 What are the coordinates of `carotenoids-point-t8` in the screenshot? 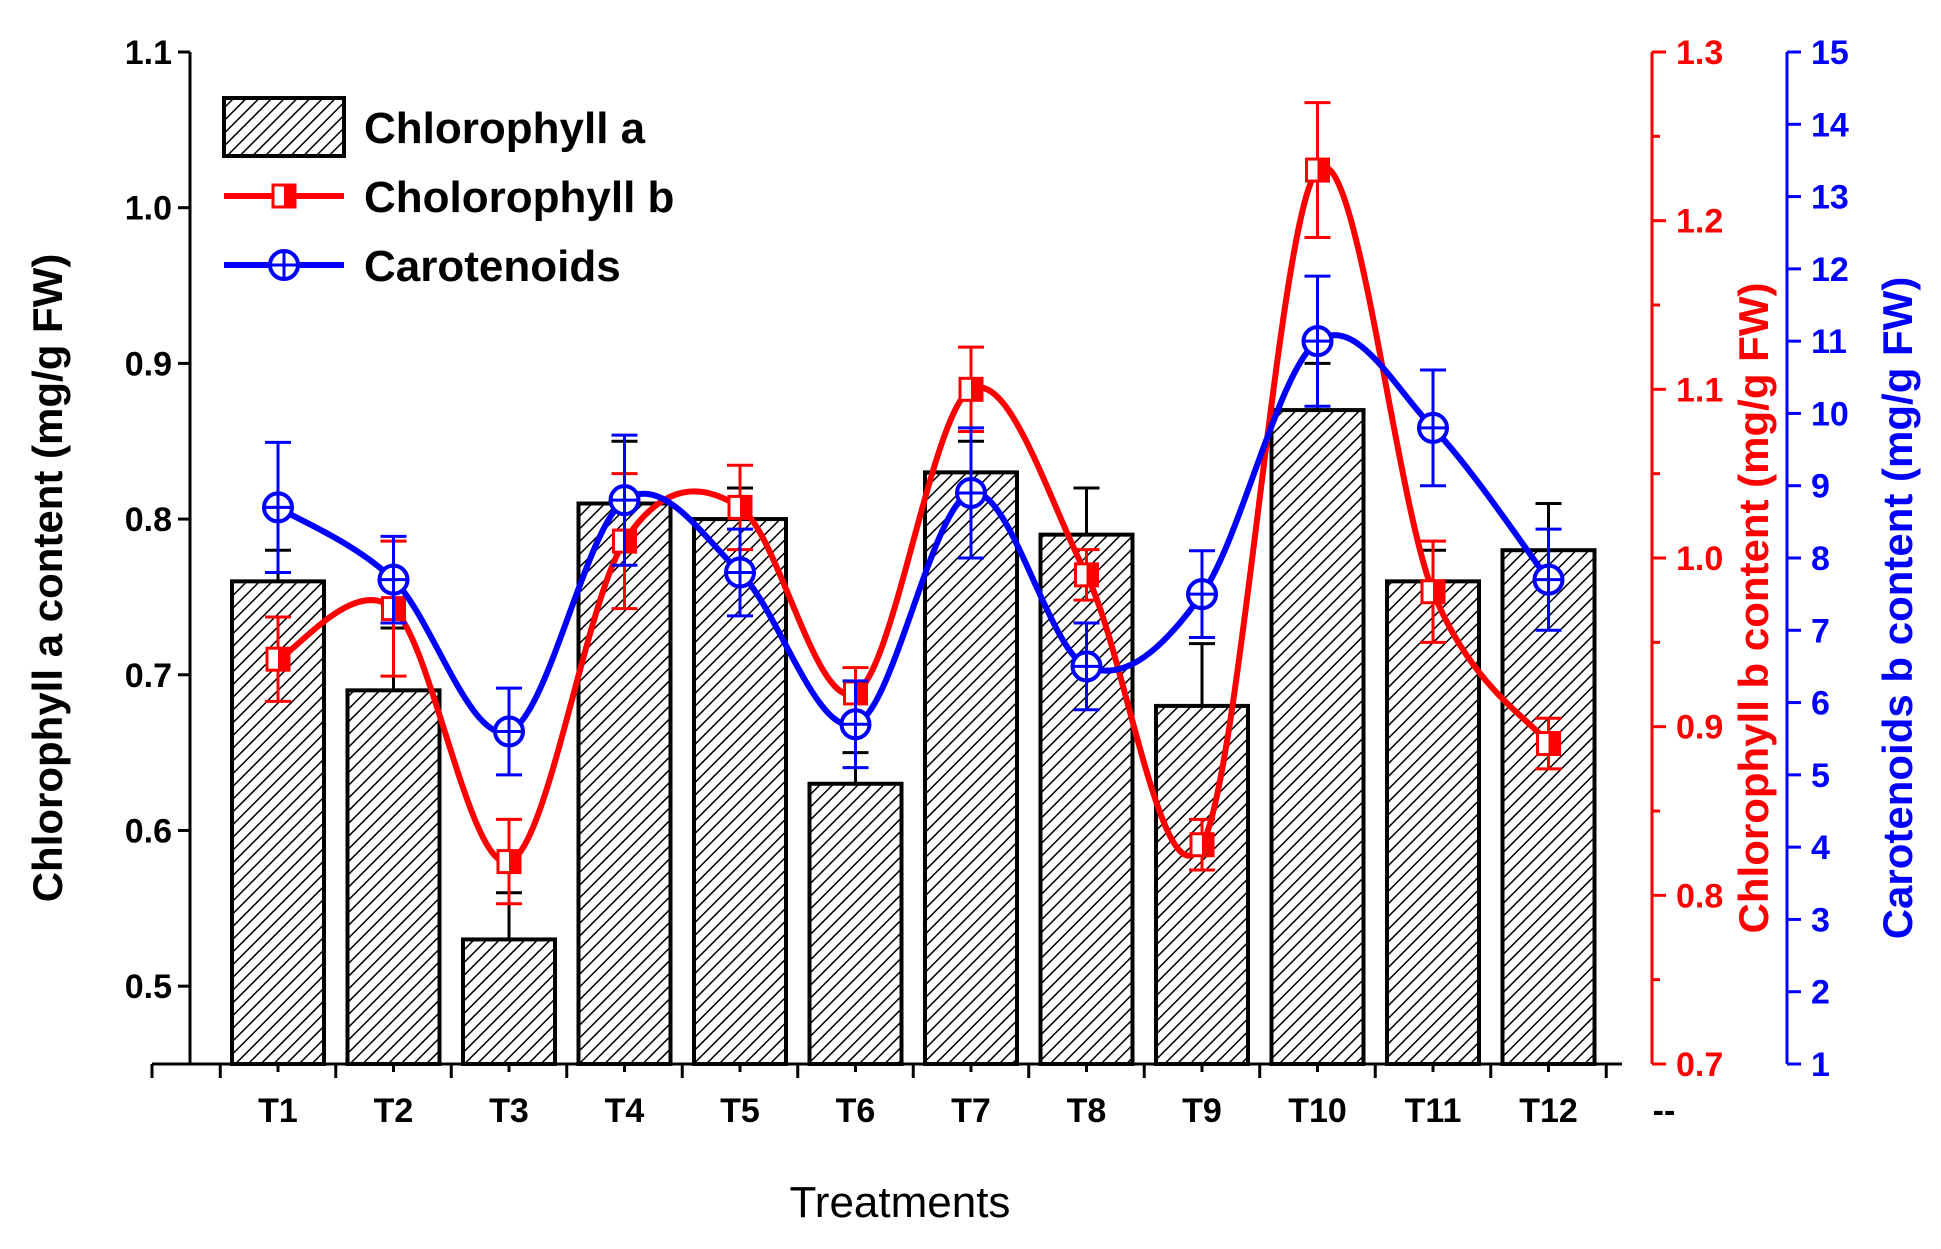 It's located at (1086, 666).